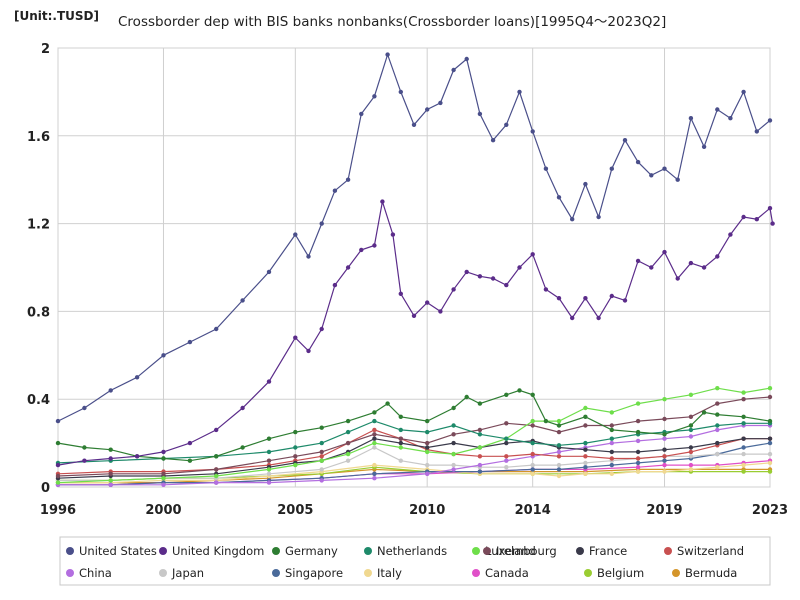 The width and height of the screenshot is (800, 600). What do you see at coordinates (711, 573) in the screenshot?
I see `legend-label-bermuda: Bermuda` at bounding box center [711, 573].